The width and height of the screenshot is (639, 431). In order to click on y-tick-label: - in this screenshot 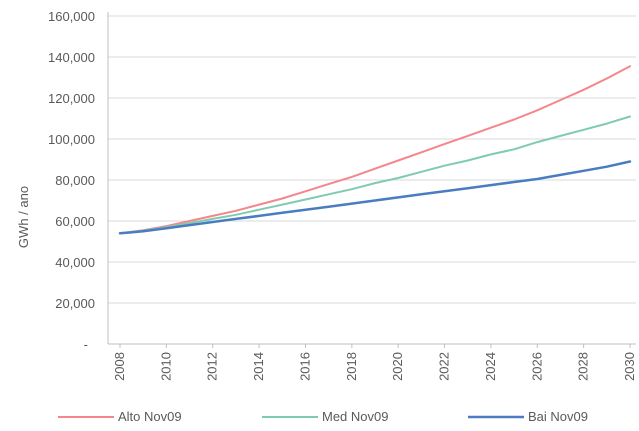, I will do `click(86, 344)`.